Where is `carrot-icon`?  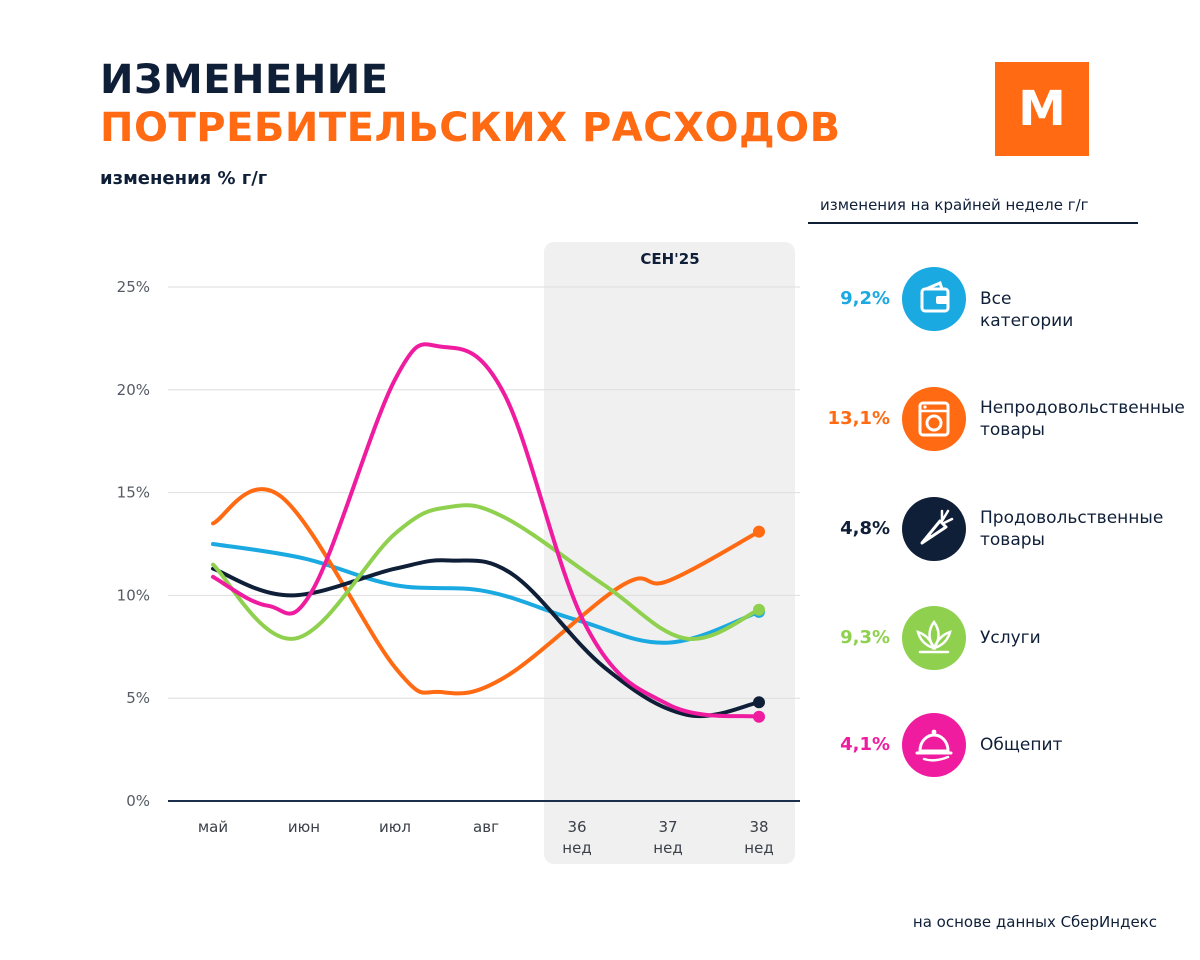 carrot-icon is located at coordinates (934, 529).